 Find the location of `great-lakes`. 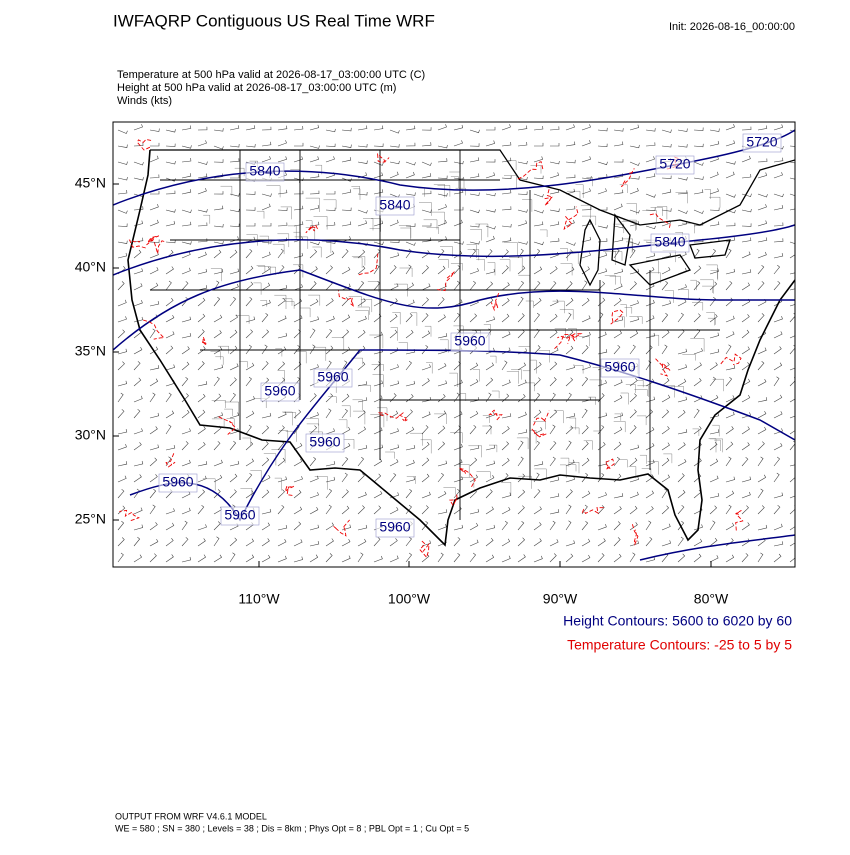

great-lakes is located at coordinates (655, 250).